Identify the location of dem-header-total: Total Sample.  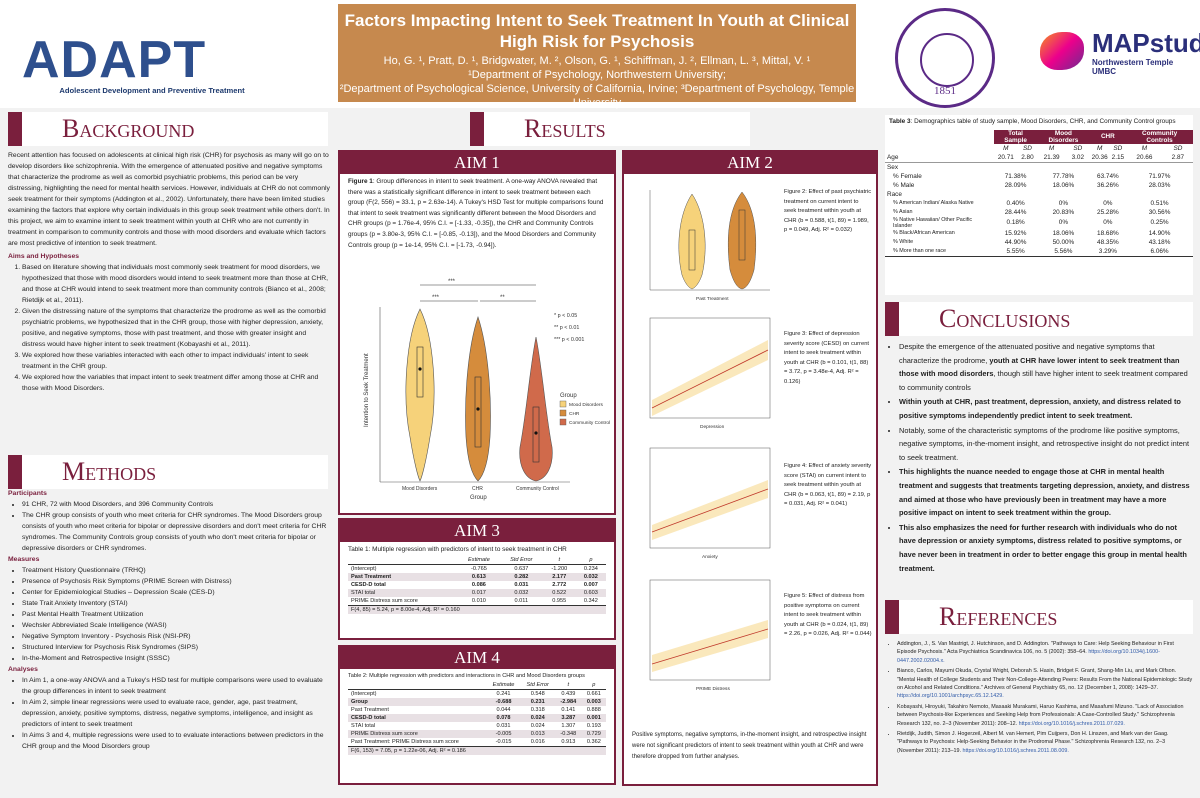
(1015, 136).